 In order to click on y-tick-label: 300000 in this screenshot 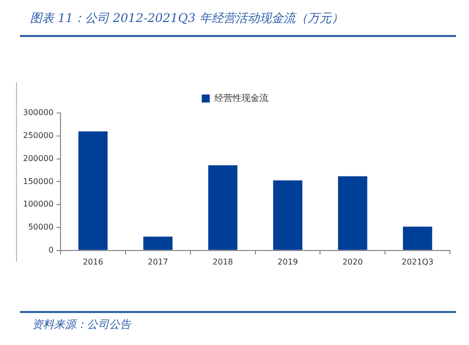, I will do `click(38, 113)`.